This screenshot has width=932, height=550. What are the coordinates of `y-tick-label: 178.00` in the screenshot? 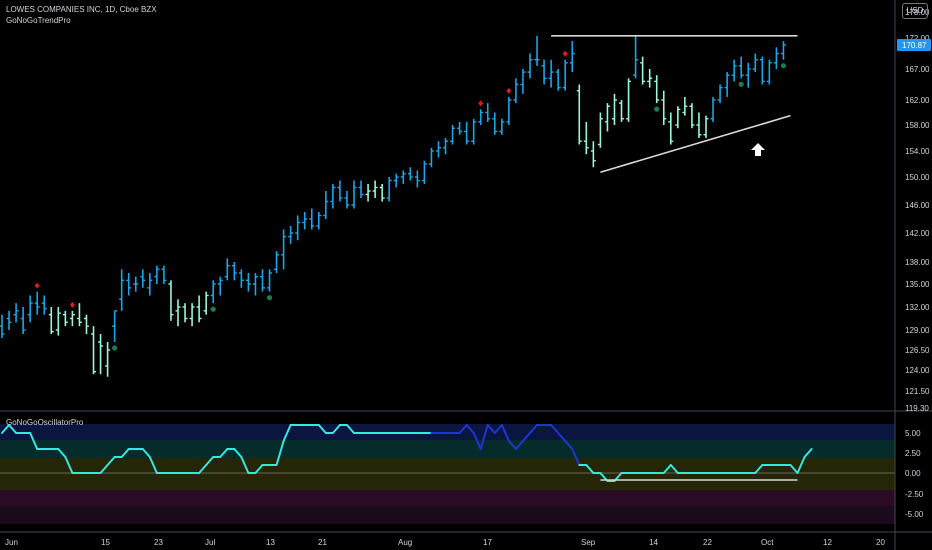 It's located at (917, 12).